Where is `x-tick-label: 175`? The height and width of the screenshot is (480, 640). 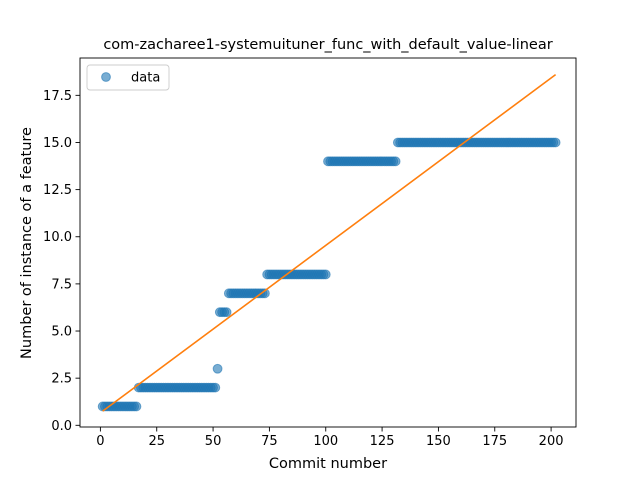
x-tick-label: 175 is located at coordinates (494, 441).